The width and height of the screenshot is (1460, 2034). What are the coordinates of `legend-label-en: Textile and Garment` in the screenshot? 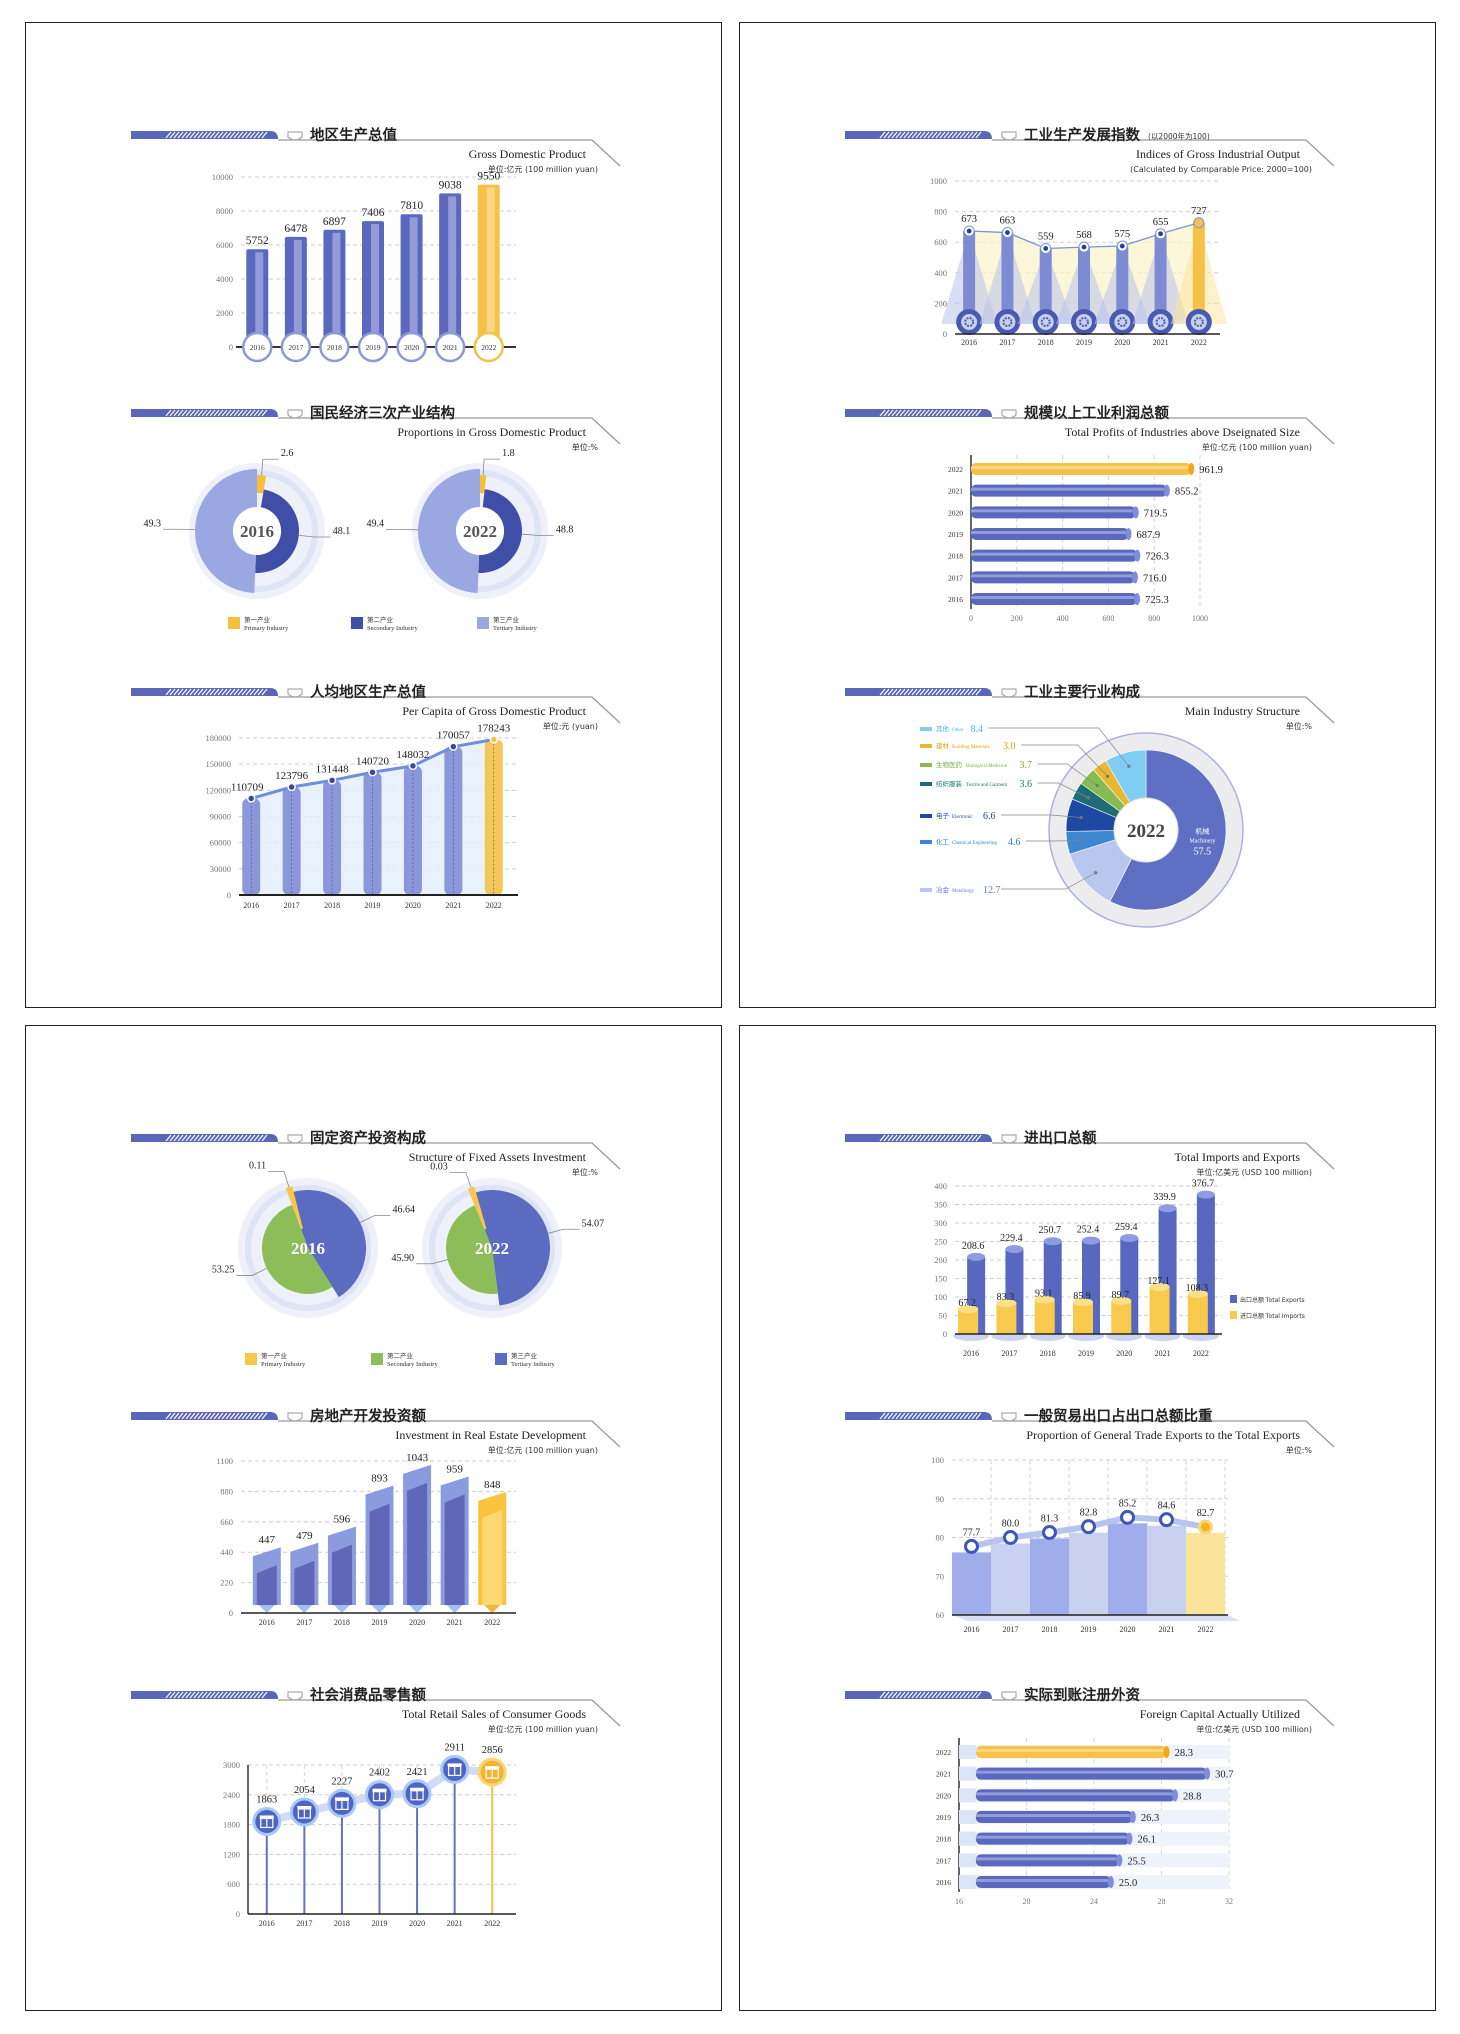 It's located at (987, 785).